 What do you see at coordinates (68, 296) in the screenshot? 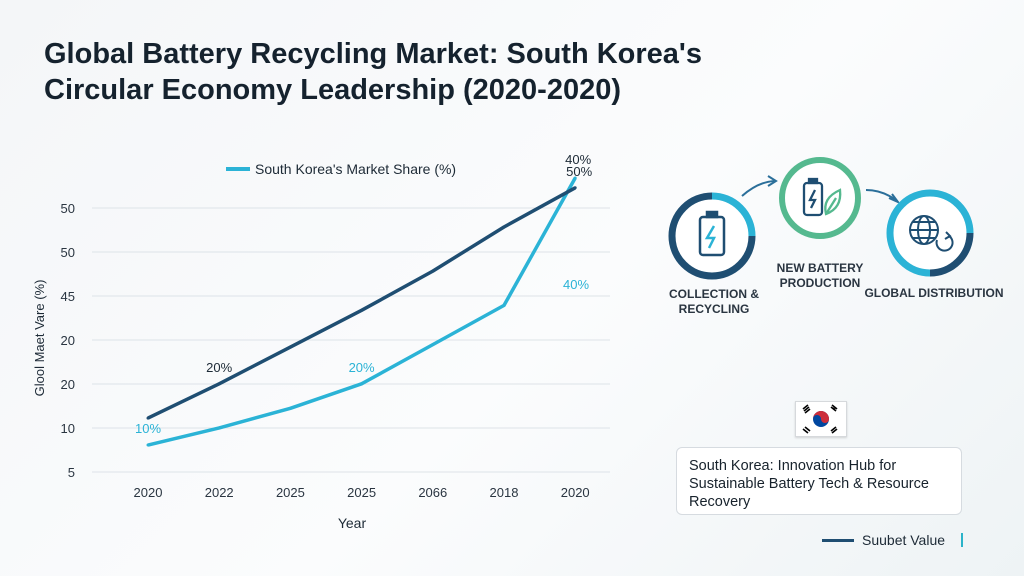
I see `y-tick-label: 45` at bounding box center [68, 296].